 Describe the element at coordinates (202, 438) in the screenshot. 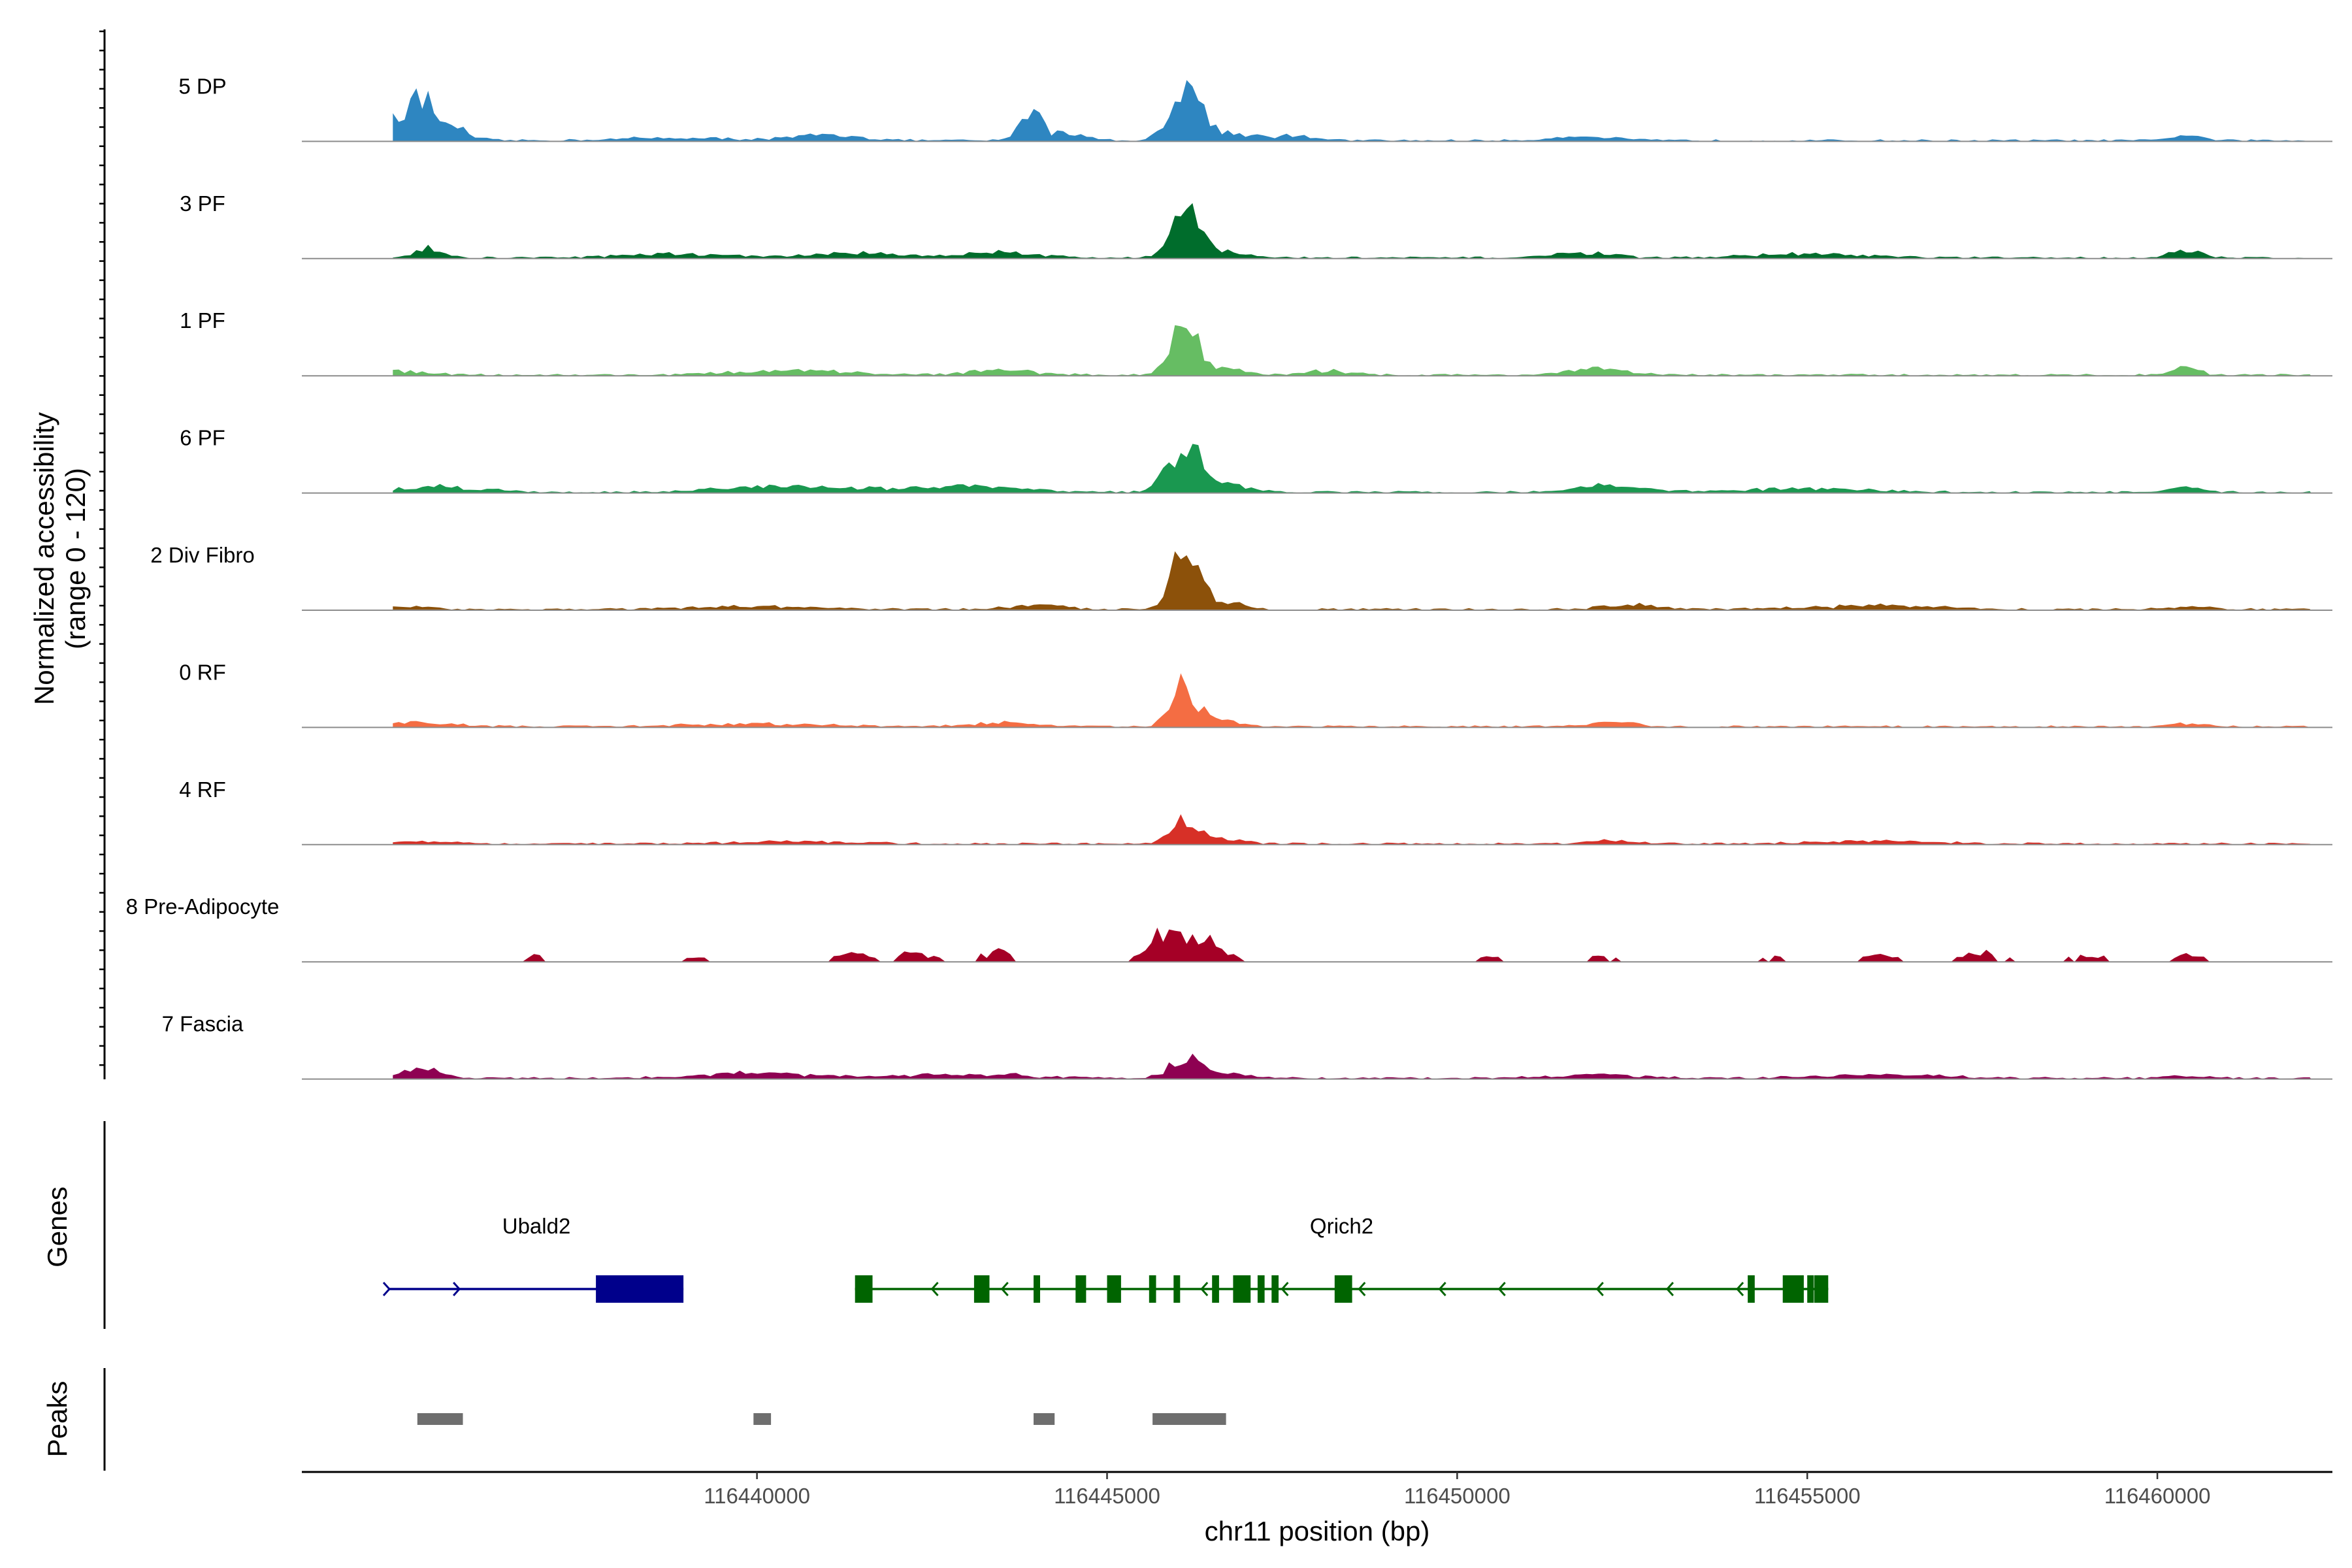

I see `track-label: 6 PF` at that location.